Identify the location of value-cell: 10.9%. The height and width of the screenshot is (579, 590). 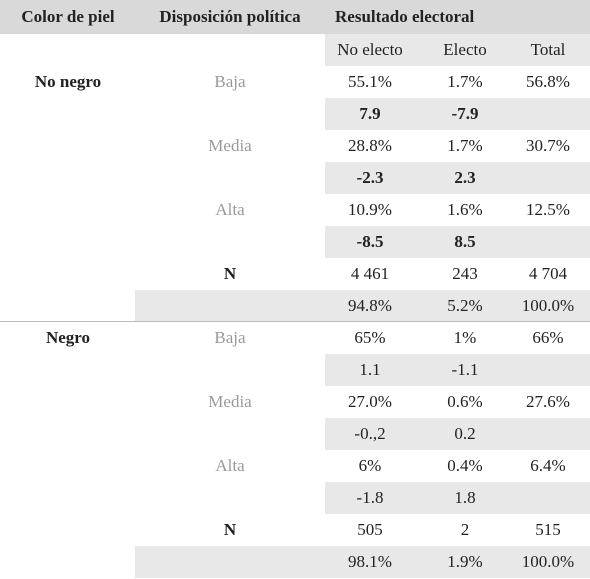
(370, 209).